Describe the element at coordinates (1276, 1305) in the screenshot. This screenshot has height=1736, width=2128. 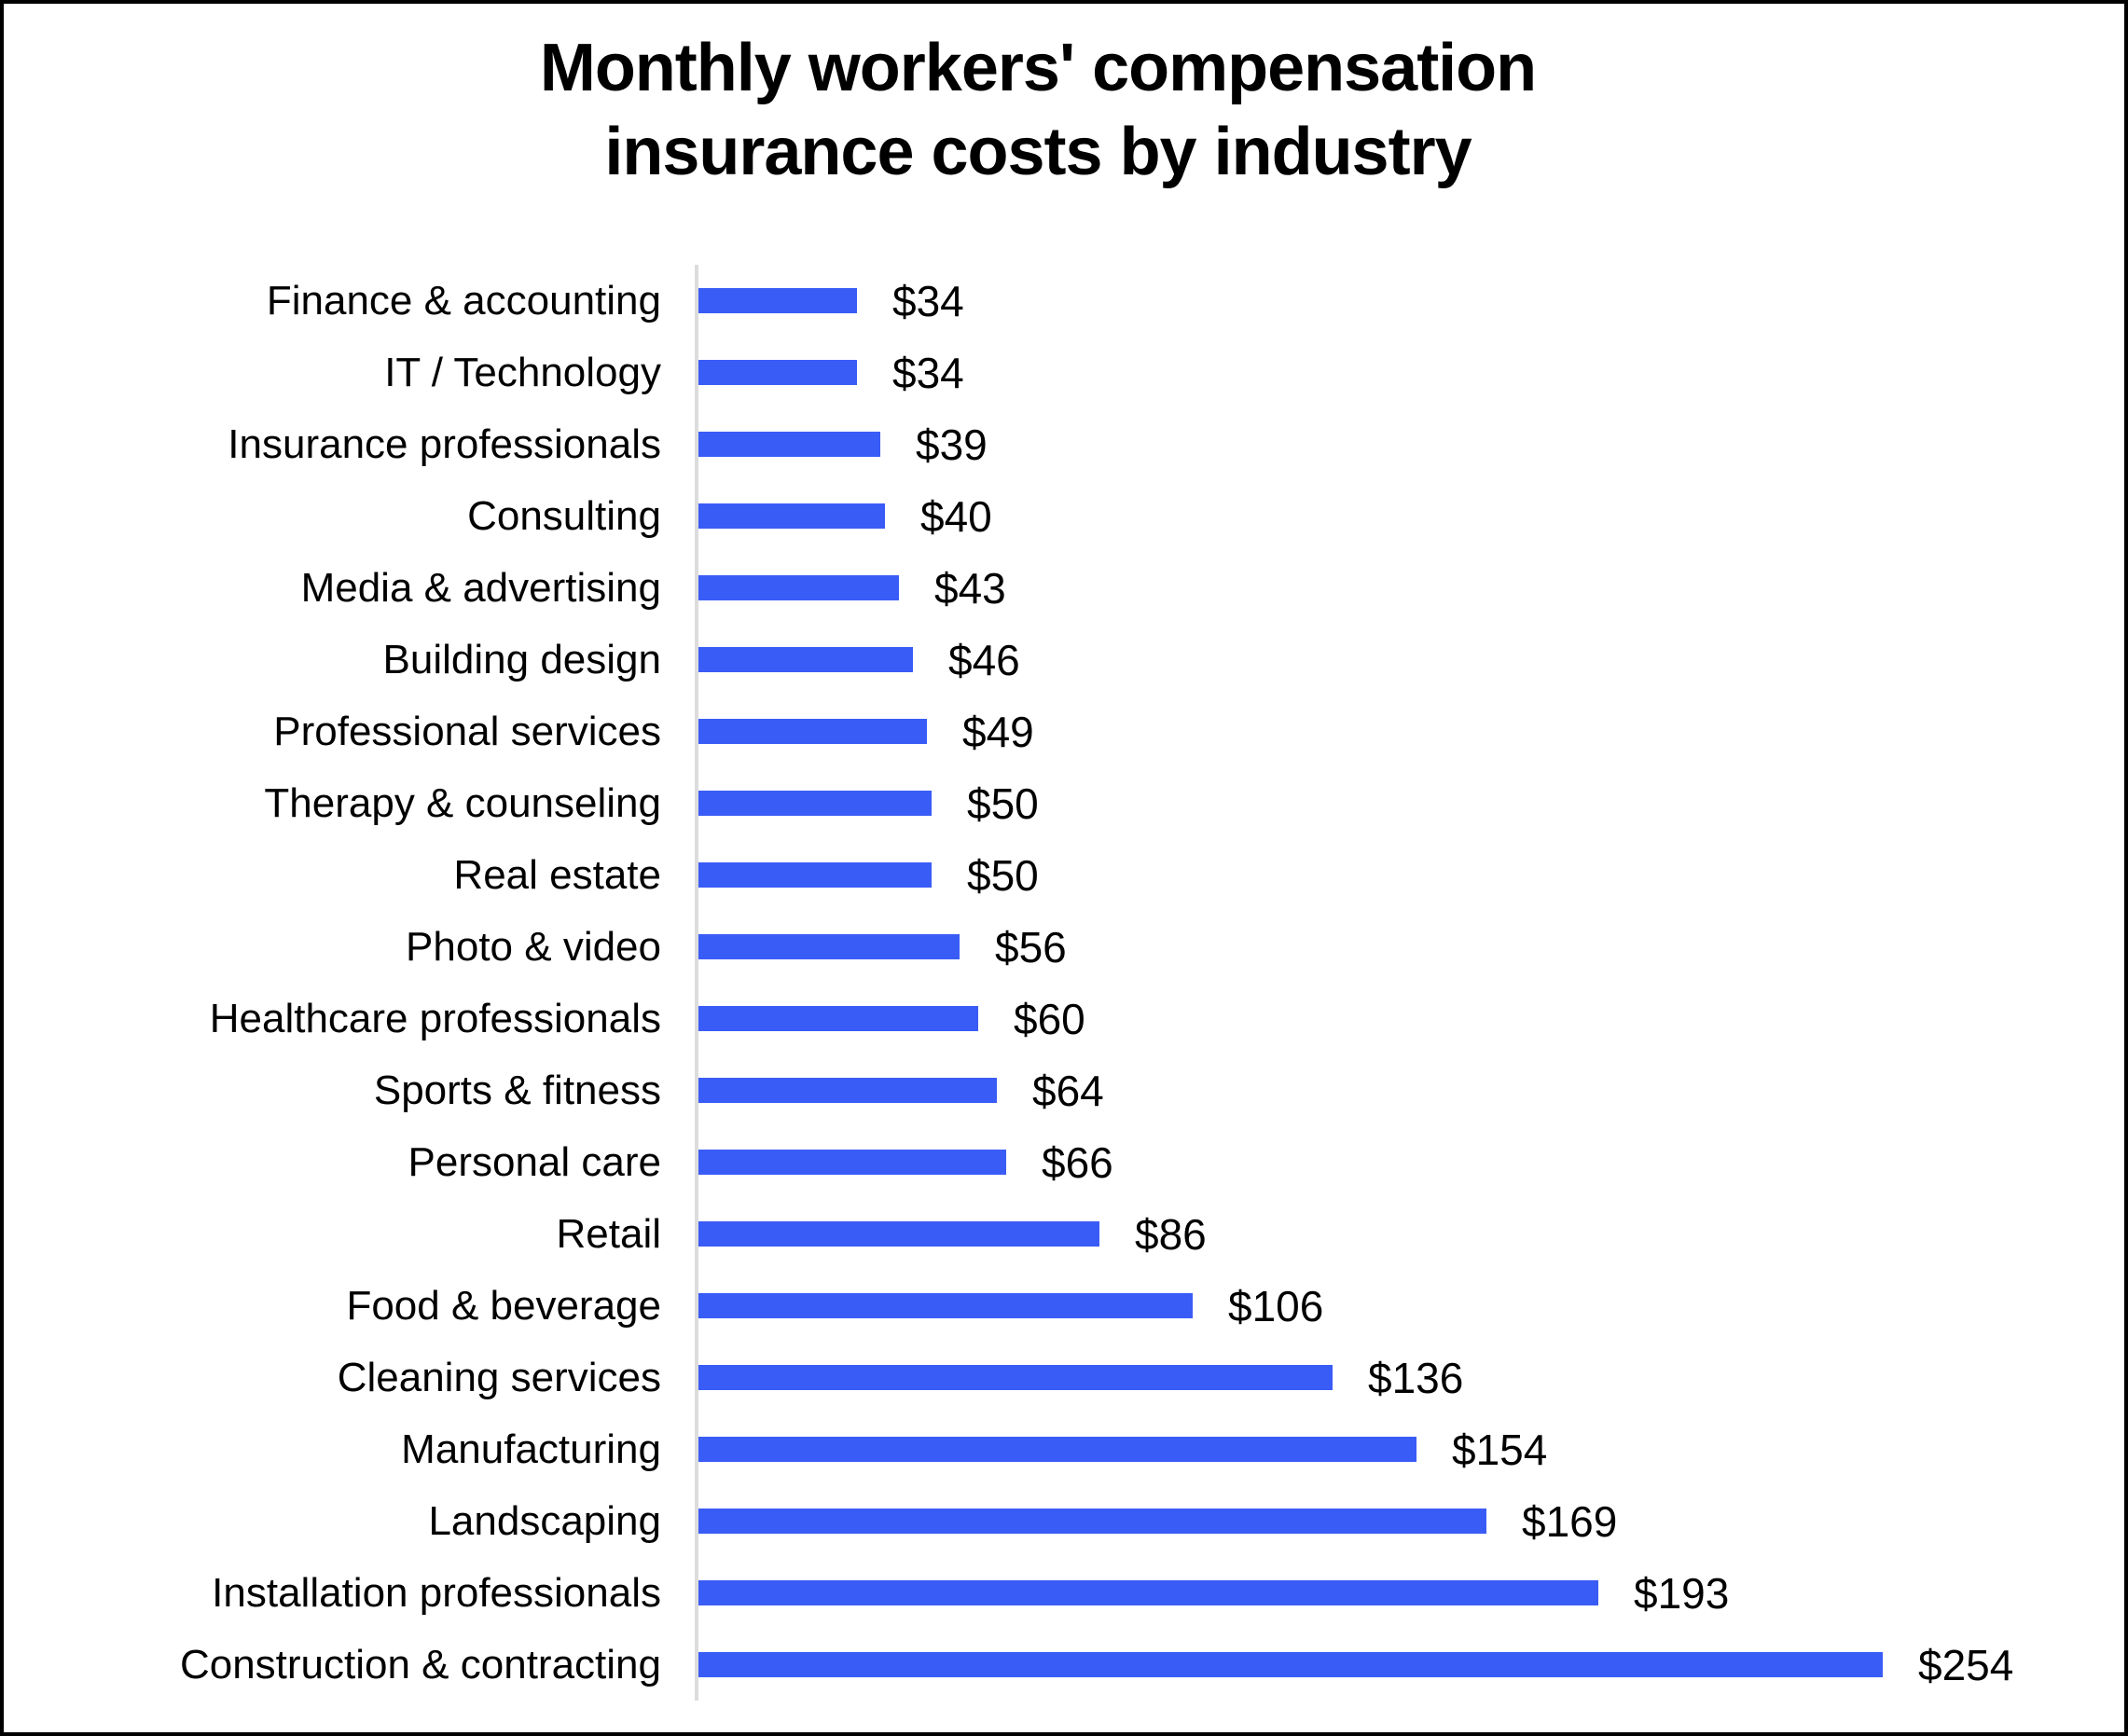
I see `value-label: $106` at that location.